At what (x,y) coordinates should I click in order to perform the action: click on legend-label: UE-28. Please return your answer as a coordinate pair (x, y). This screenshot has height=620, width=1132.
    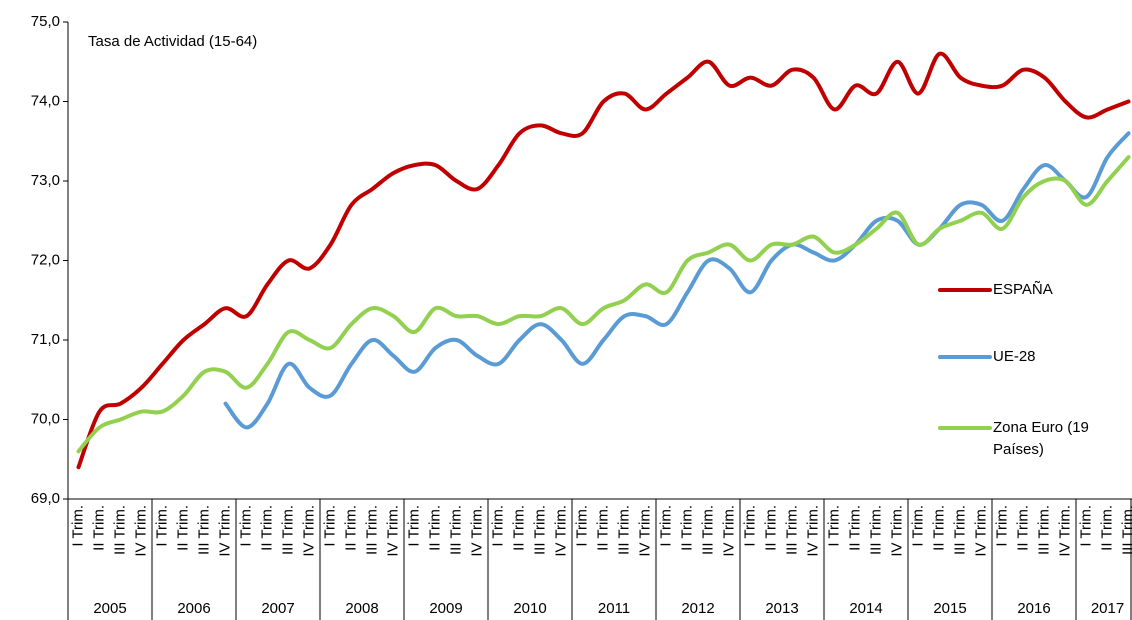
    Looking at the image, I should click on (1014, 356).